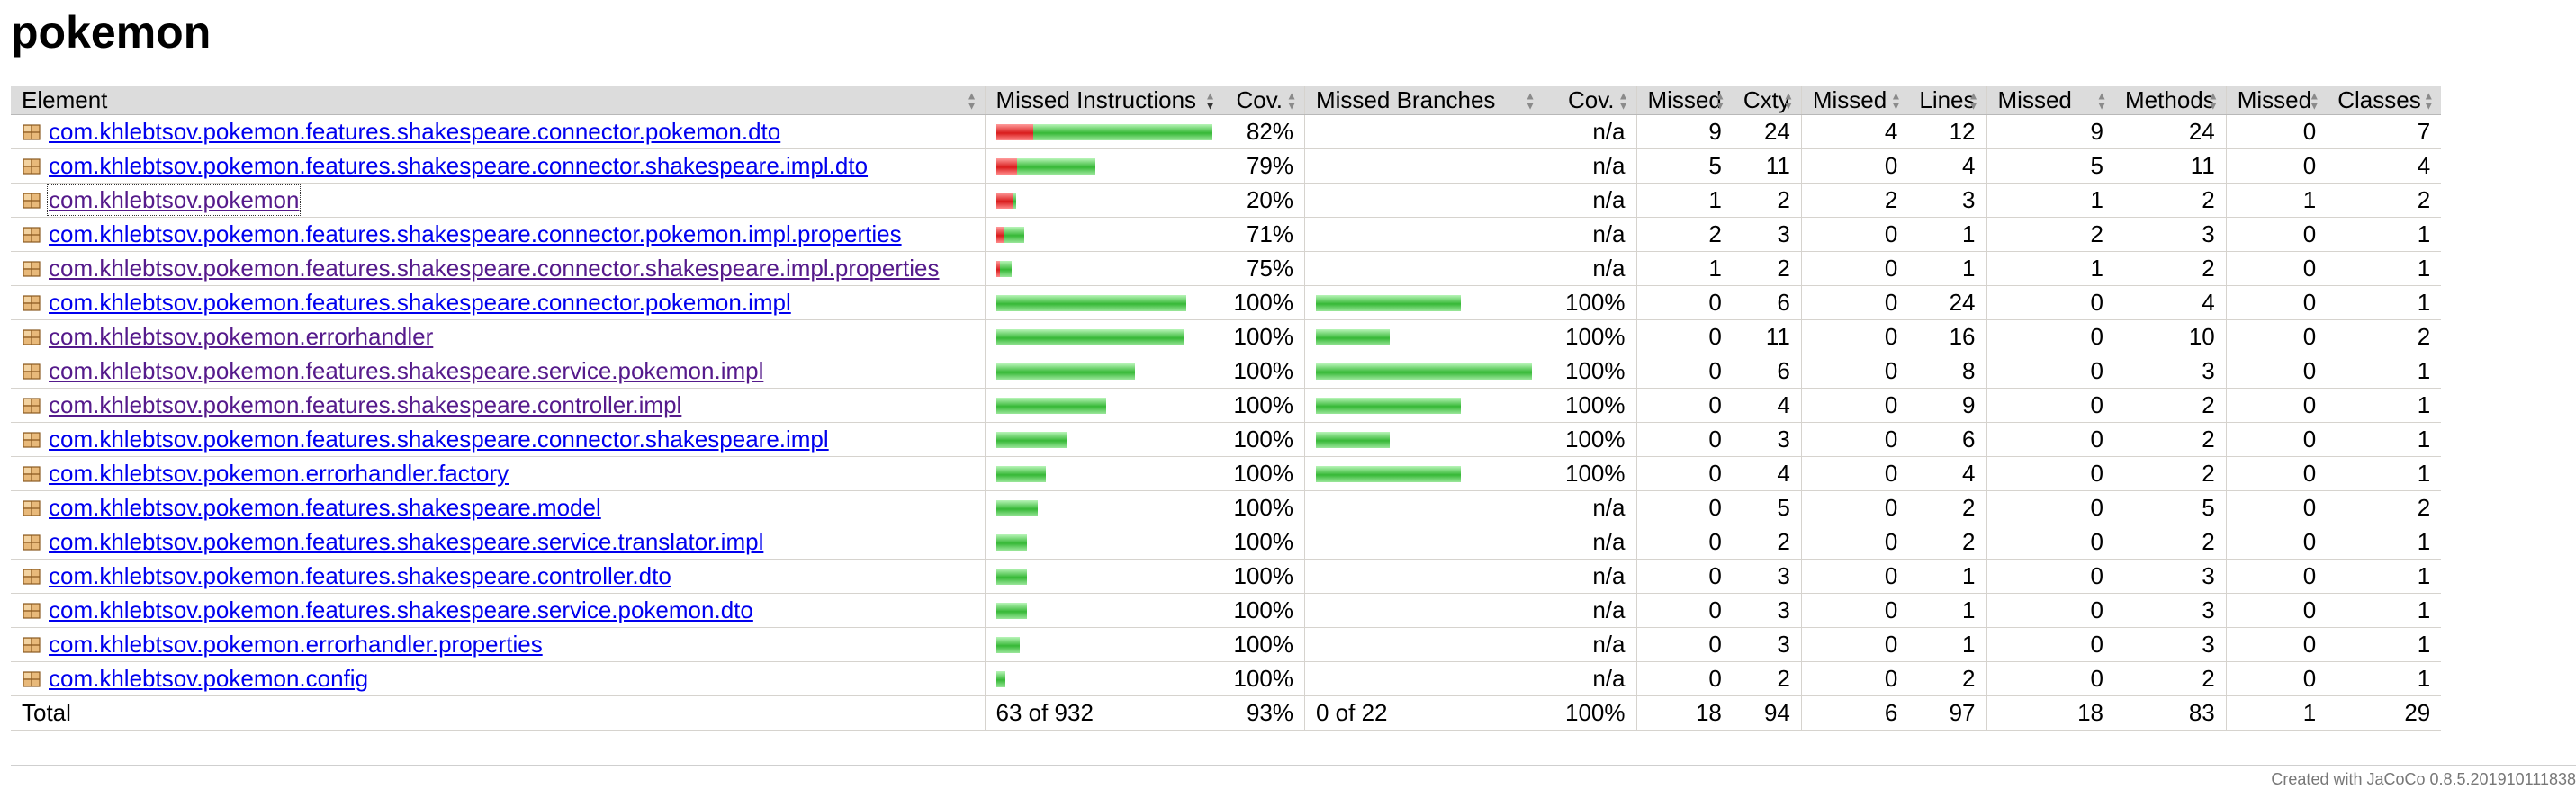 This screenshot has width=2576, height=789. Describe the element at coordinates (1589, 100) in the screenshot. I see `header-cov-branches: Cov. ▲ ▼` at that location.